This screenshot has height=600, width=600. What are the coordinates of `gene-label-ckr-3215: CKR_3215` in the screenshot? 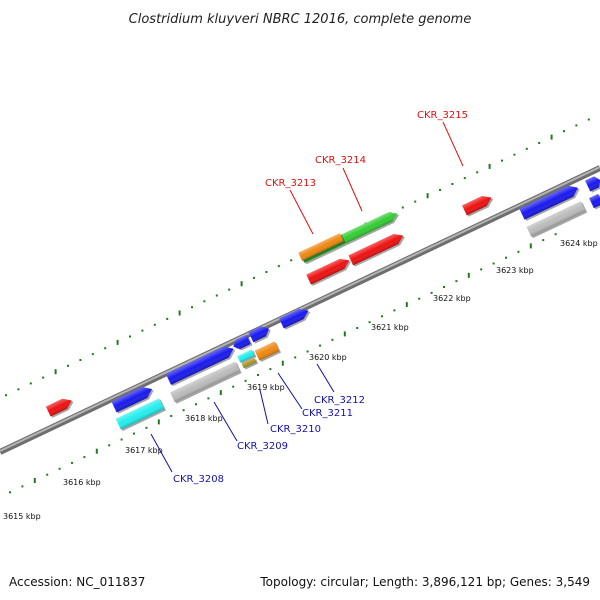 It's located at (442, 115).